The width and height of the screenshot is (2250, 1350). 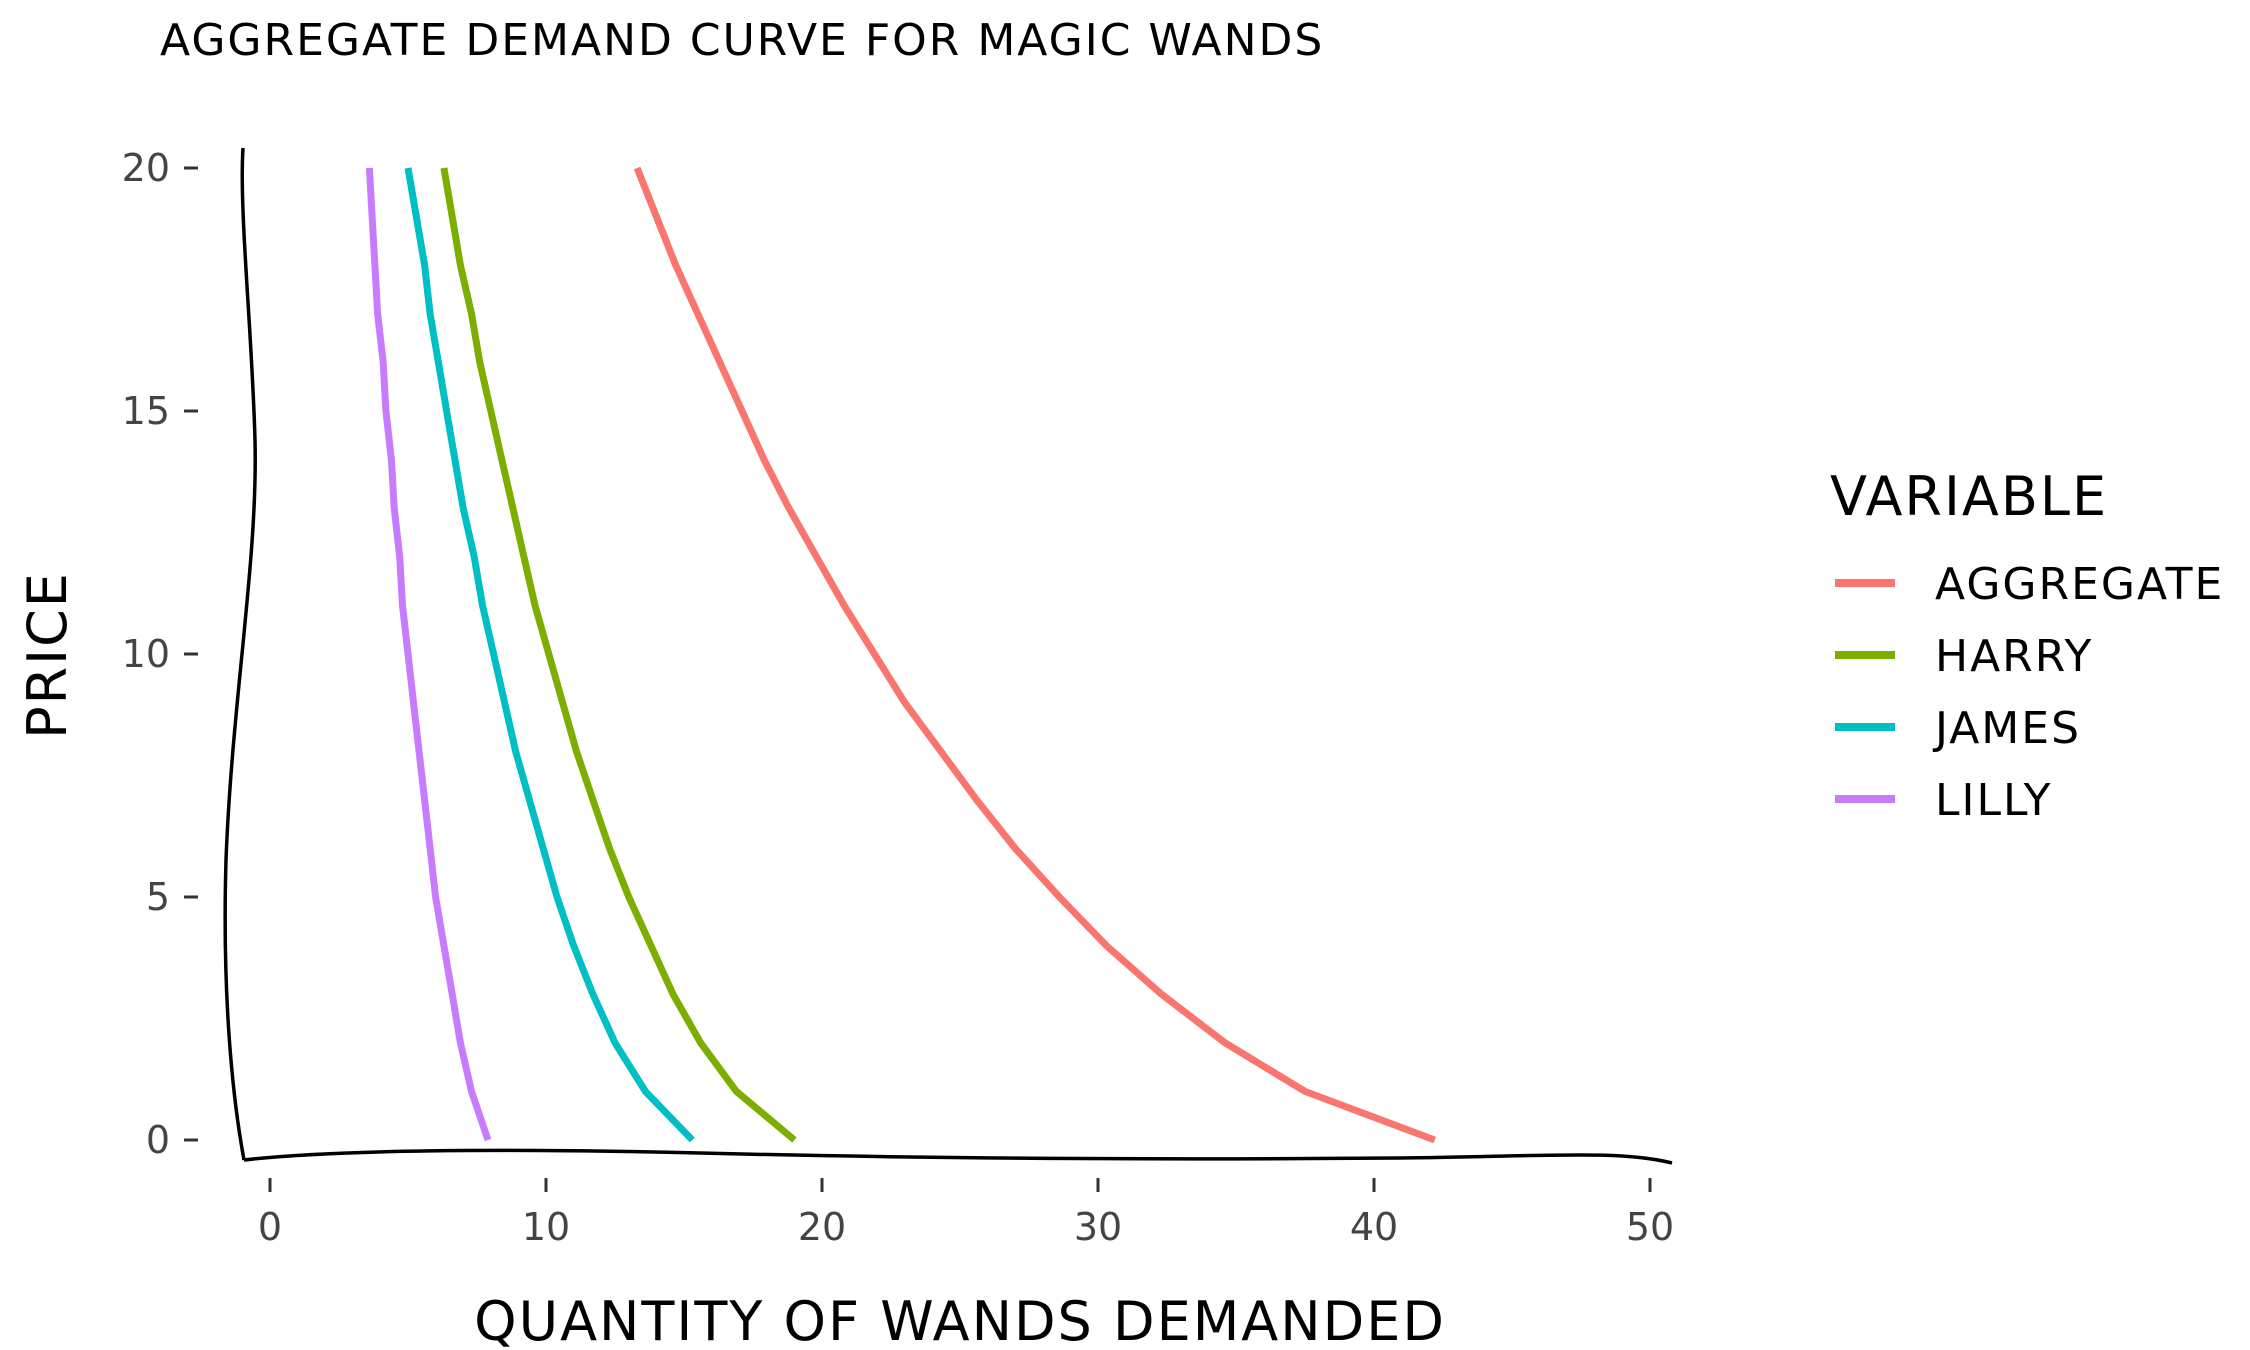 What do you see at coordinates (2006, 728) in the screenshot?
I see `legend-label-james: JAMES` at bounding box center [2006, 728].